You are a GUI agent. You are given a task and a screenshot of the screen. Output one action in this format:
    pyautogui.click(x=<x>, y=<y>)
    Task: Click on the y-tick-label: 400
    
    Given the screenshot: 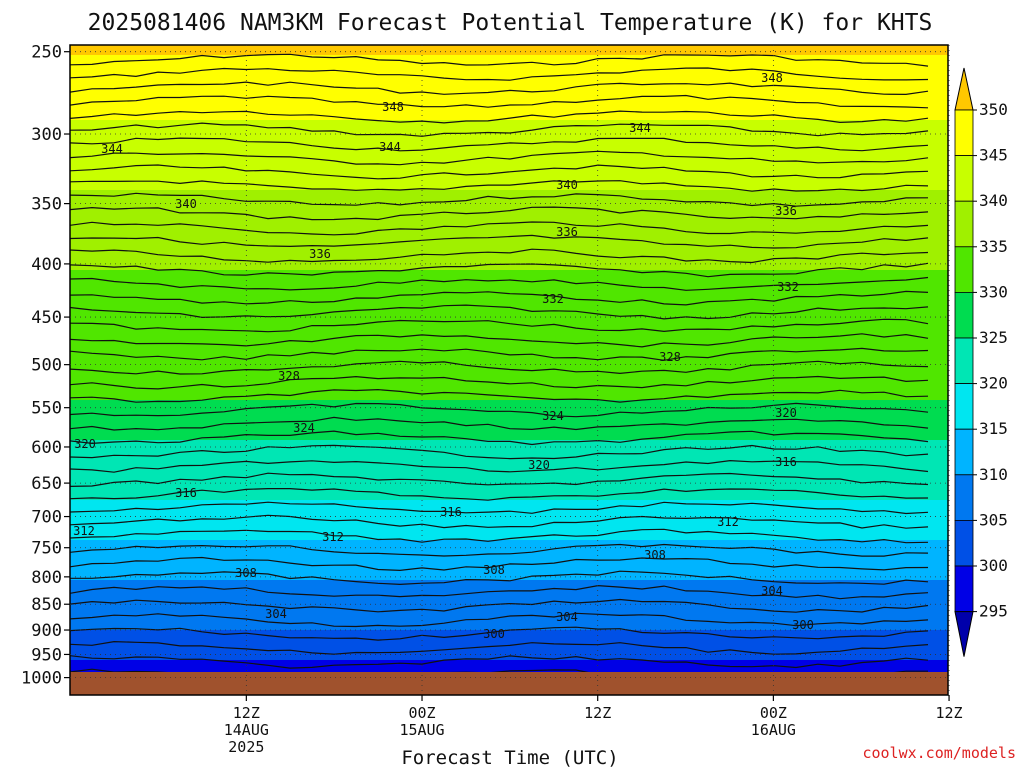 What is the action you would take?
    pyautogui.click(x=46, y=265)
    